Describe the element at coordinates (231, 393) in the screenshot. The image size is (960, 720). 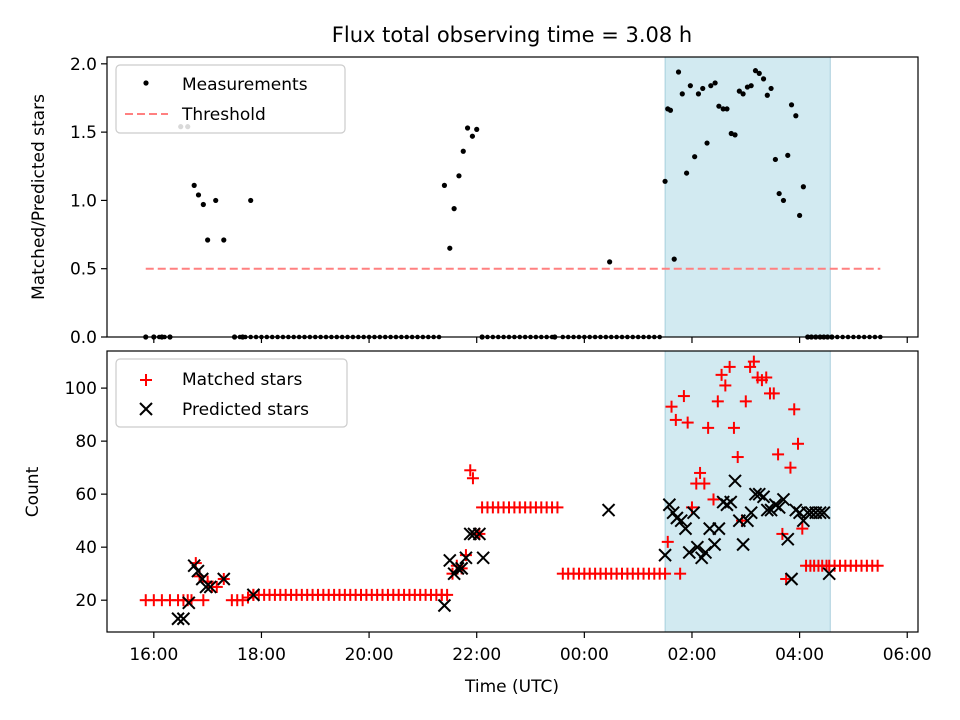
I see `count-legend-box` at that location.